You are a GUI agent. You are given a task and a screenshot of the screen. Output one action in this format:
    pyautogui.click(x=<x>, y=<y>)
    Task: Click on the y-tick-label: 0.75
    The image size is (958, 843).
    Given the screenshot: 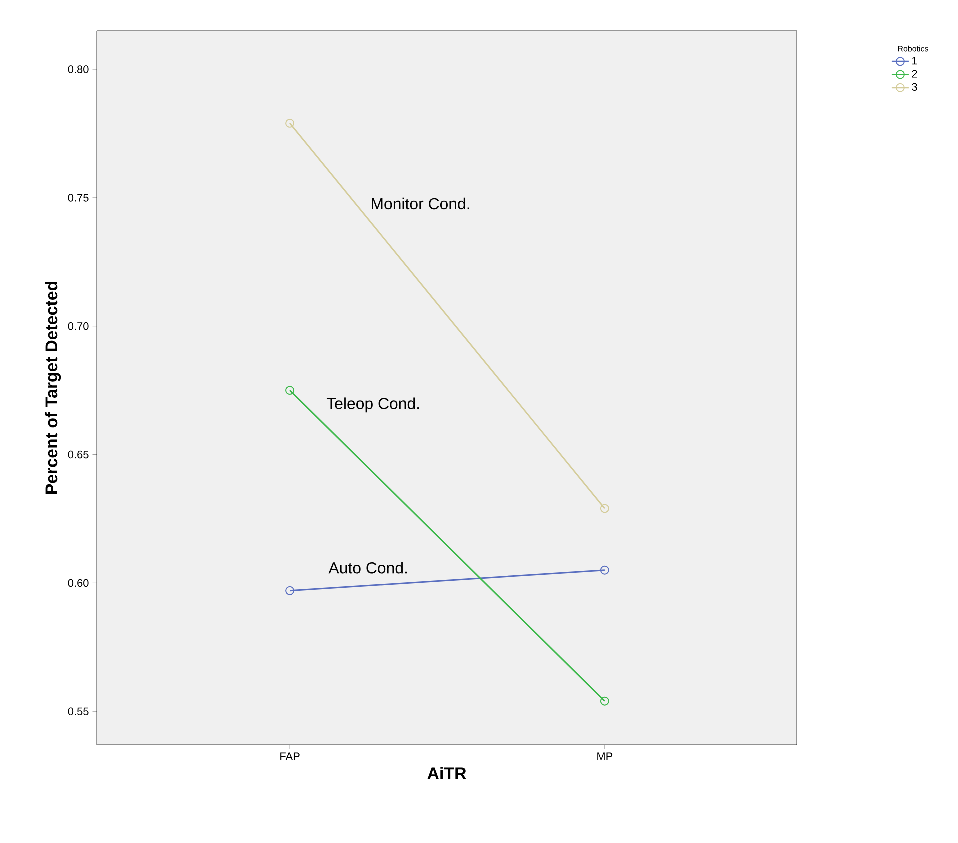 What is the action you would take?
    pyautogui.click(x=78, y=198)
    